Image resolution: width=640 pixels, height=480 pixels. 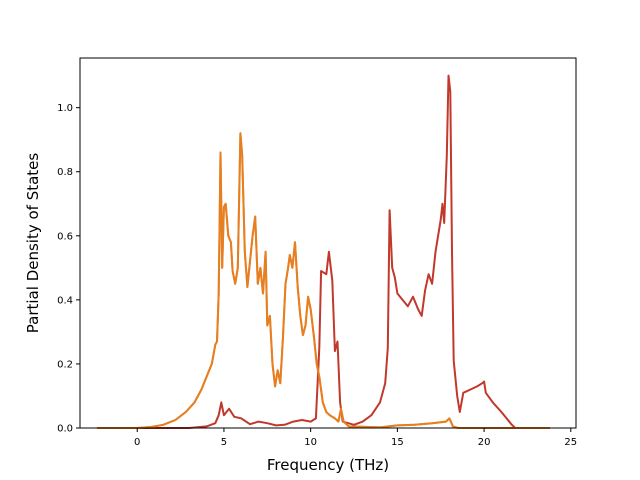 I want to click on x-tick-label: 15, so click(x=397, y=442).